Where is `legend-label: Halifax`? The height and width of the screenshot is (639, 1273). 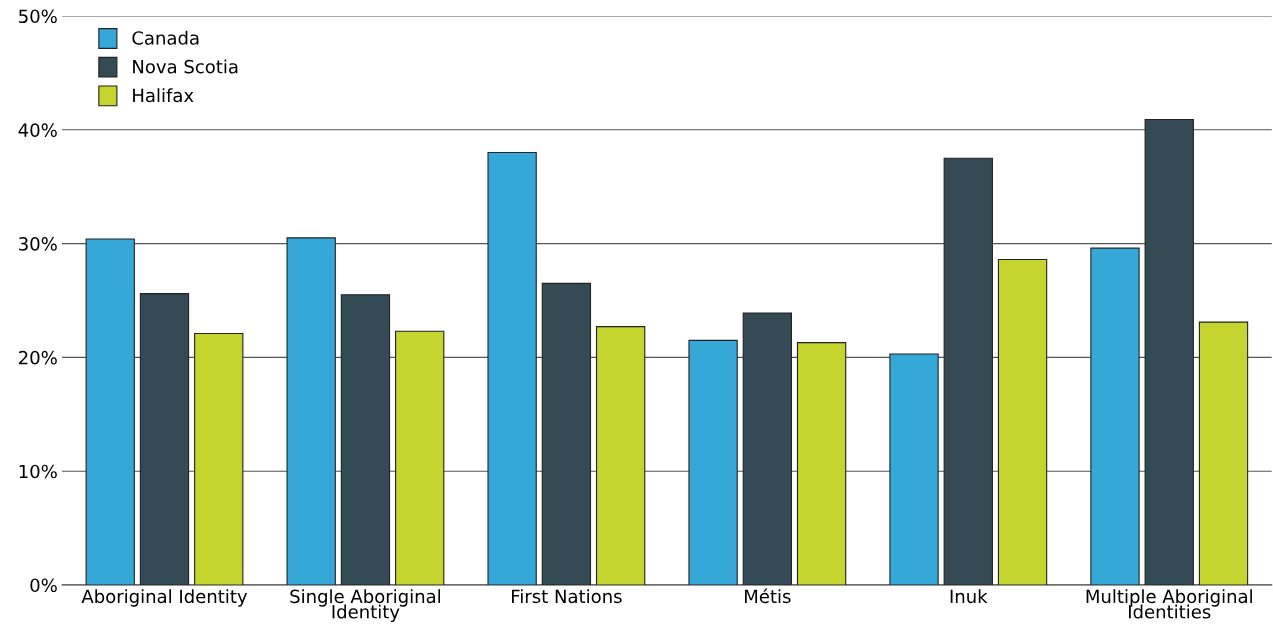 legend-label: Halifax is located at coordinates (163, 95).